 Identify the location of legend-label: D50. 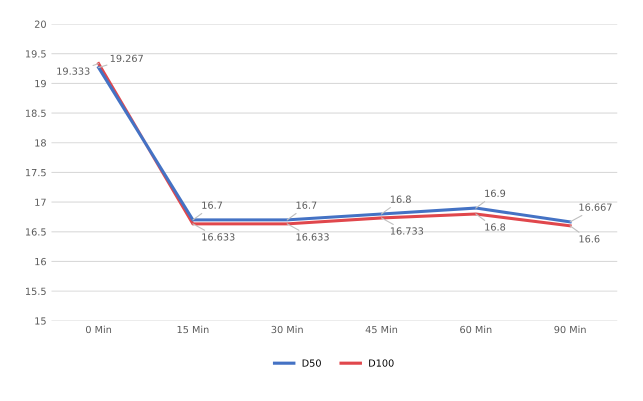
(311, 363).